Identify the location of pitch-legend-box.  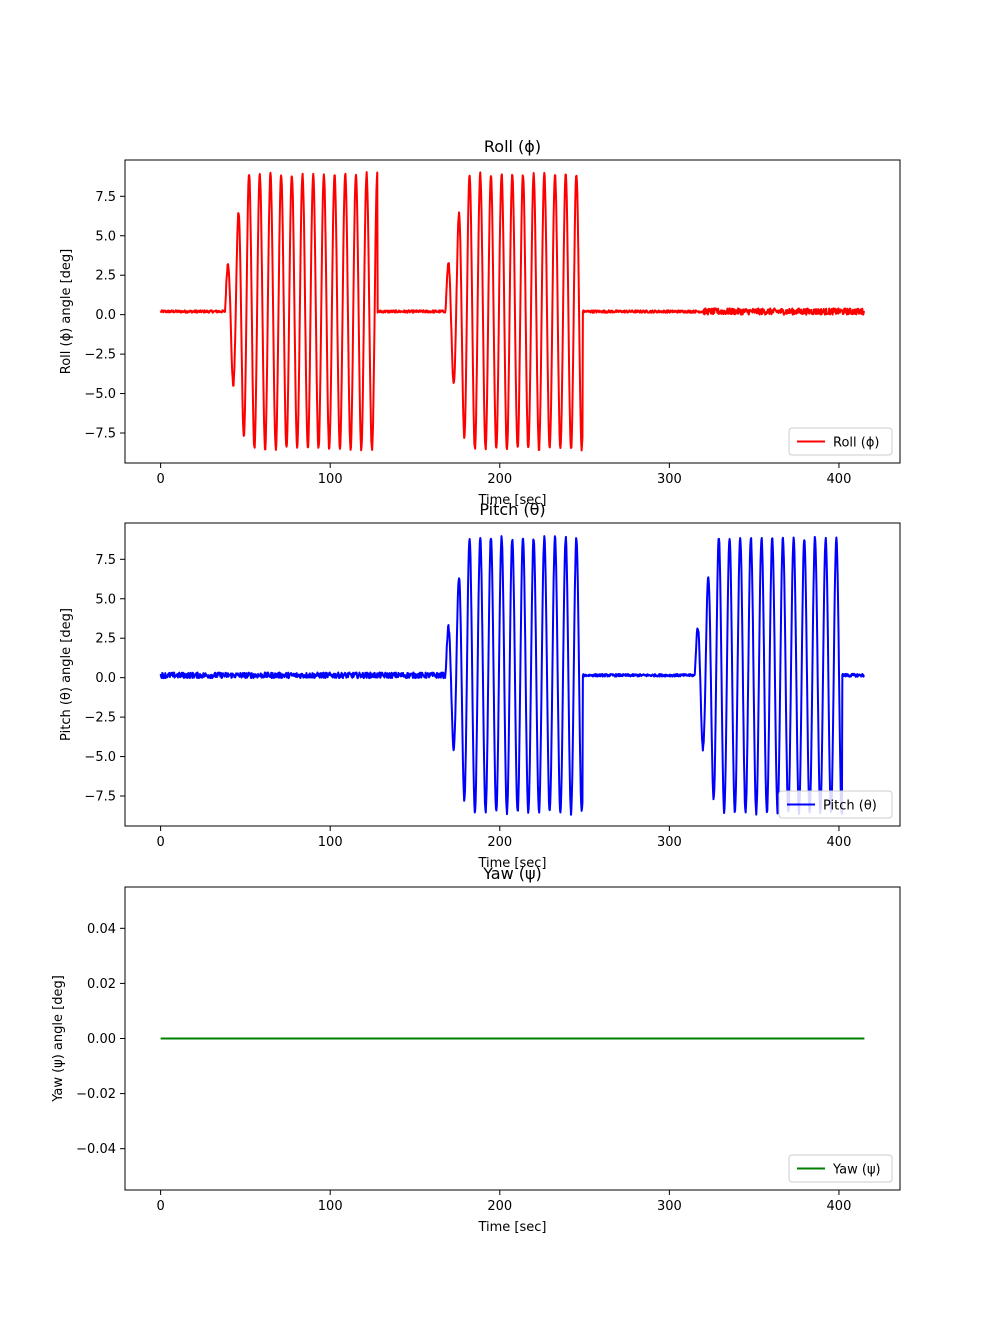
(835, 804).